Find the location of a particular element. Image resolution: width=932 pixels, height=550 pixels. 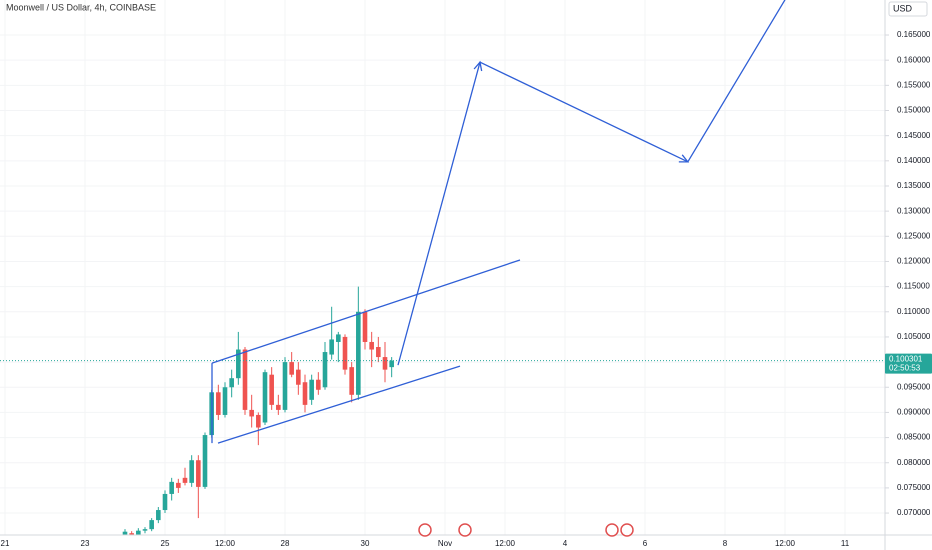

countdown: 02:50:53 is located at coordinates (905, 368).